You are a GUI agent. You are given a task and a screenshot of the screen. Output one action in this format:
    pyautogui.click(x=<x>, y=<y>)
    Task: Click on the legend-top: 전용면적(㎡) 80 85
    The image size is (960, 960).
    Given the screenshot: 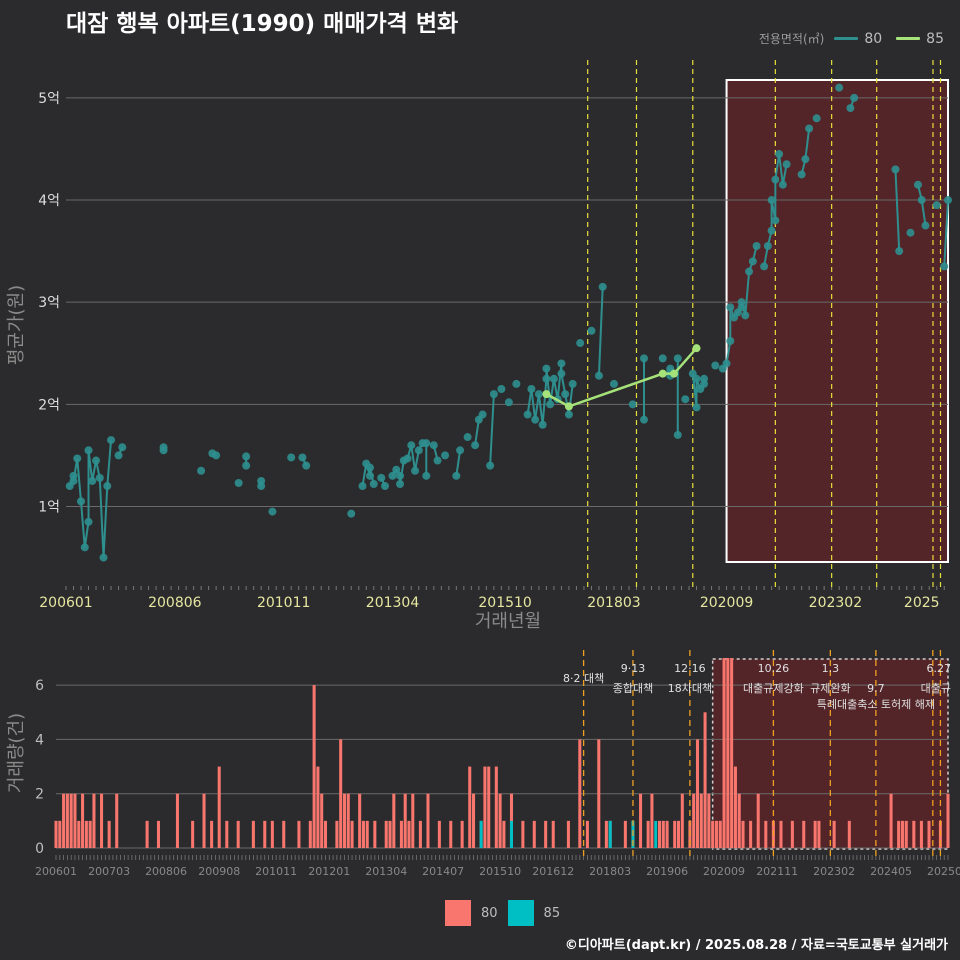 What is the action you would take?
    pyautogui.click(x=855, y=38)
    